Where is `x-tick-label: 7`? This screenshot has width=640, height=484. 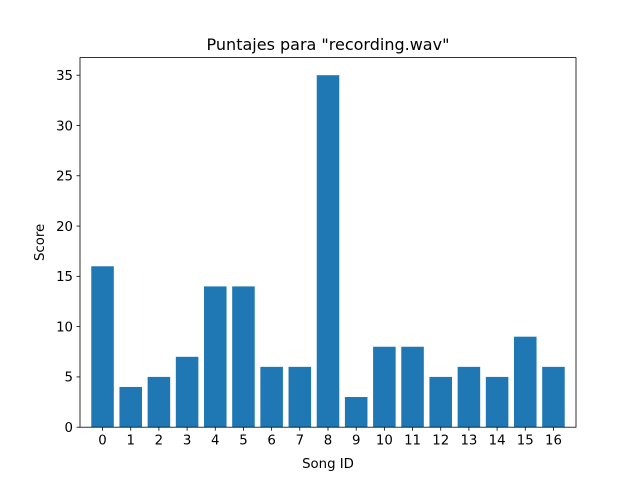 x-tick-label: 7 is located at coordinates (300, 441).